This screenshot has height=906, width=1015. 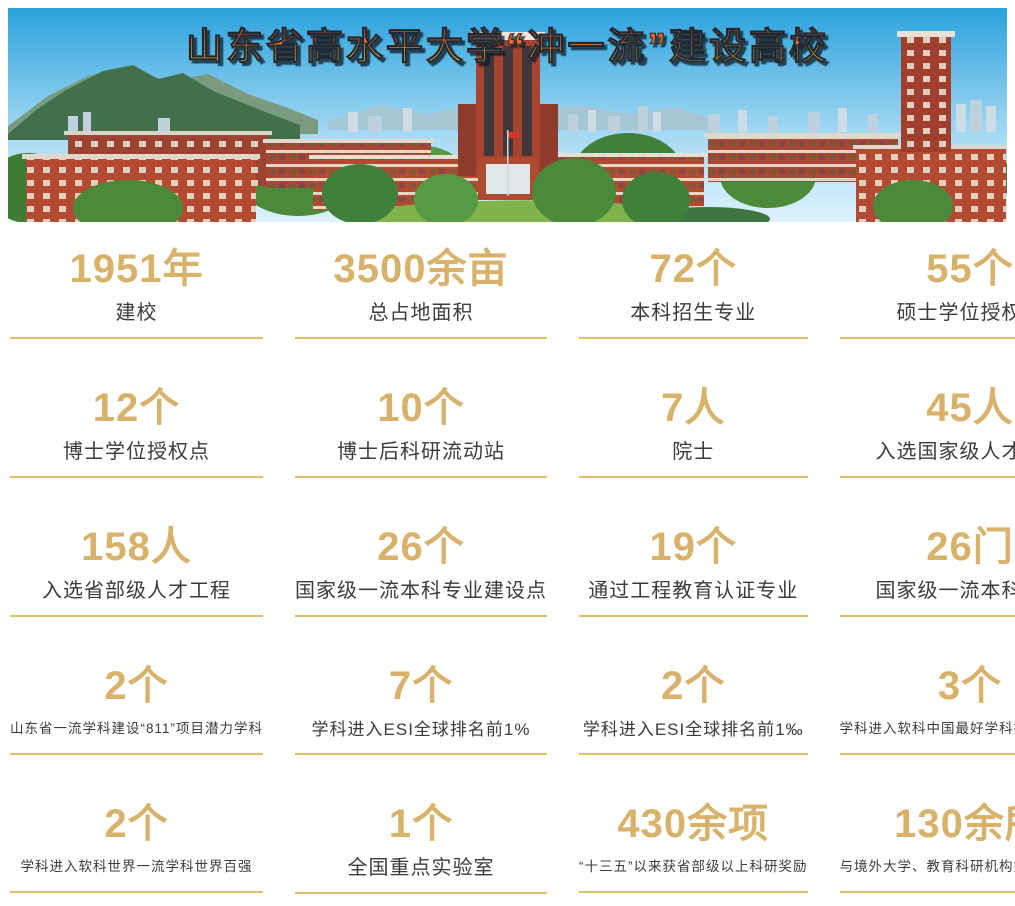 I want to click on stat-label: 入选省部级人才工程, so click(x=136, y=591).